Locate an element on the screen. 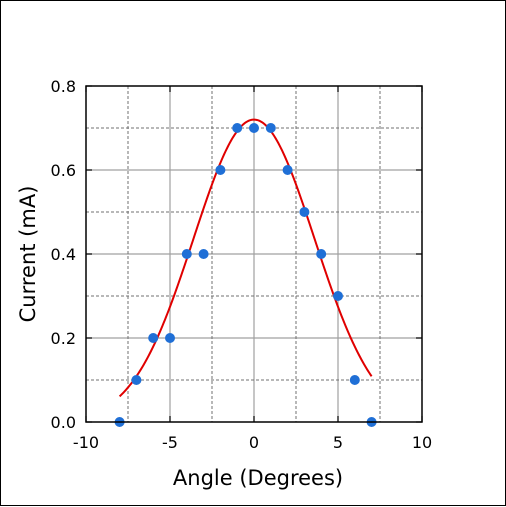 The image size is (506, 507). y-tick-label-1: 0.2 is located at coordinates (63, 338).